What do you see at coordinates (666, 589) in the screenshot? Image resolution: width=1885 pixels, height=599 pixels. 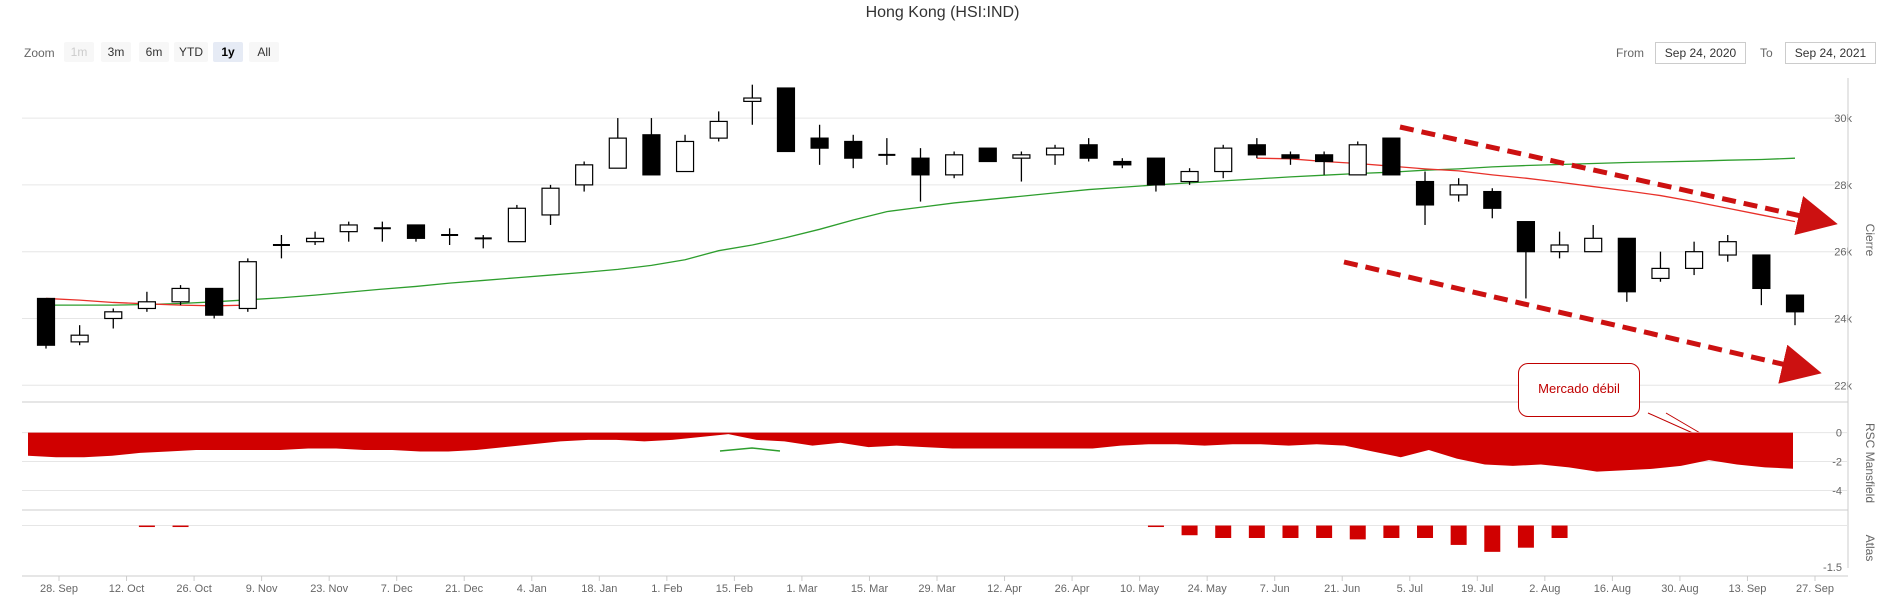 I see `x-tick-label: 1. Feb` at bounding box center [666, 589].